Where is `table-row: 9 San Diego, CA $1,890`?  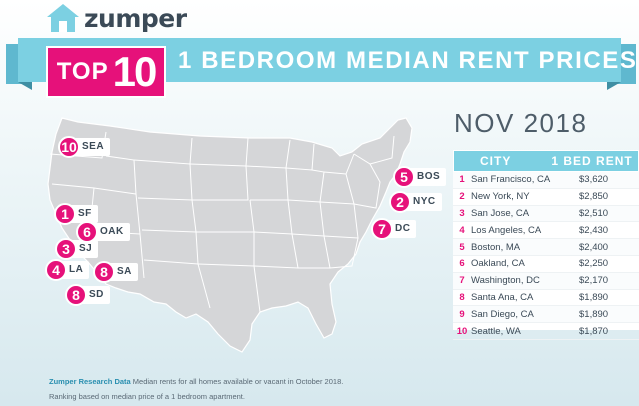
table-row: 9 San Diego, CA $1,890 is located at coordinates (546, 315).